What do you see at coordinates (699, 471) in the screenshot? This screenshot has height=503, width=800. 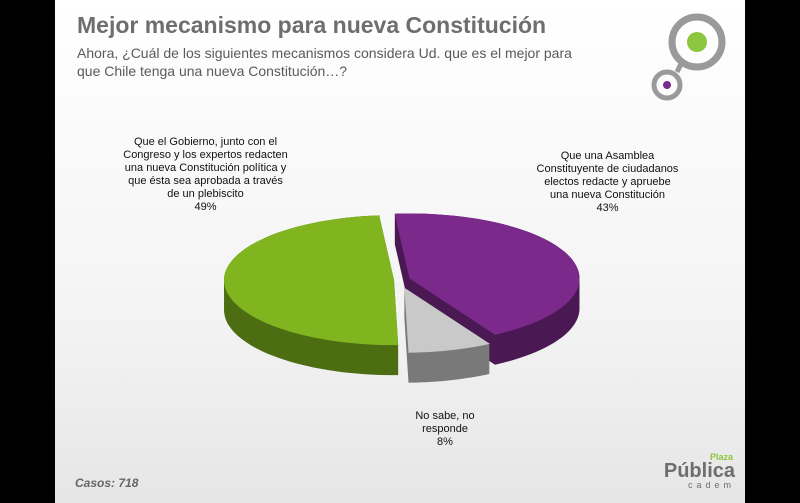 I see `logo-main: Pública` at bounding box center [699, 471].